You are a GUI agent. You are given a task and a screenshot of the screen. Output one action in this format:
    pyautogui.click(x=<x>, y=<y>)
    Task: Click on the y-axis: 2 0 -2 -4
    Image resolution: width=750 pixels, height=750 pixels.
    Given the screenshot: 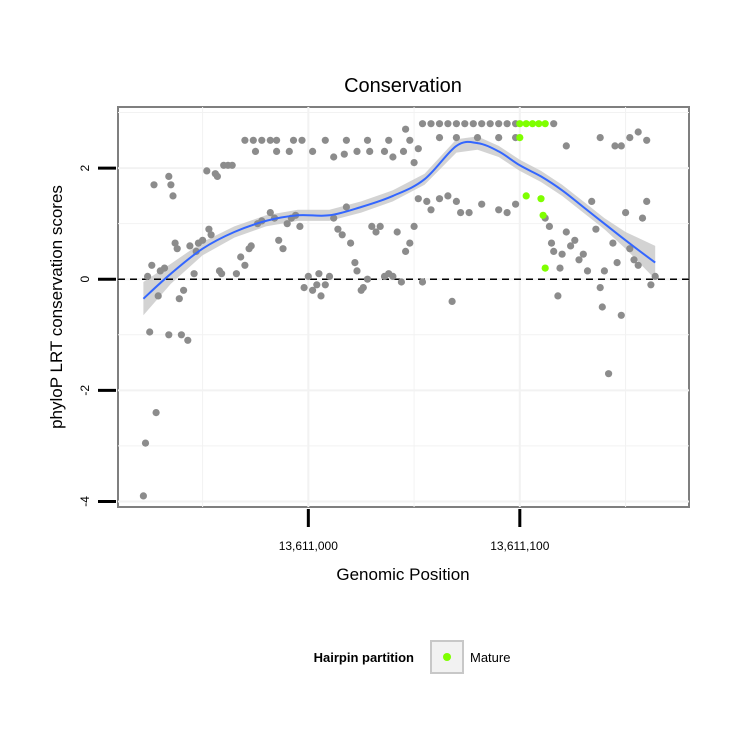 What is the action you would take?
    pyautogui.click(x=97, y=335)
    